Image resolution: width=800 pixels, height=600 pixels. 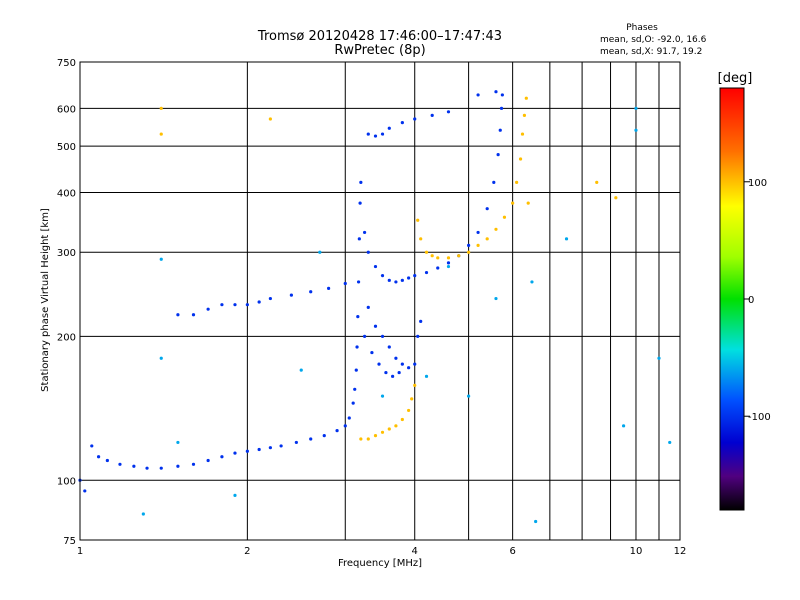 I want to click on y-tick-label: 750, so click(x=66, y=63).